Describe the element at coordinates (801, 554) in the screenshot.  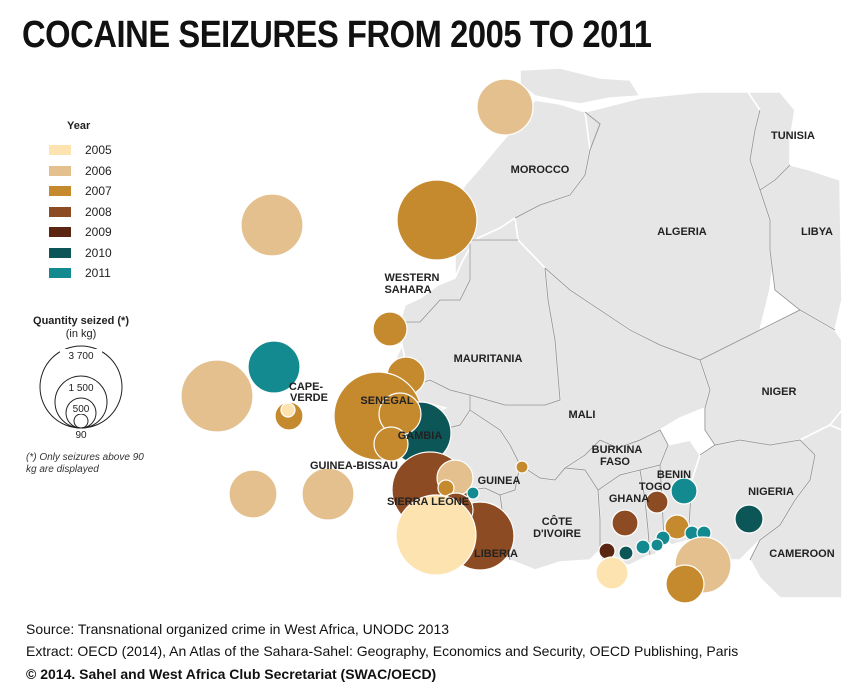
I see `label-cameroon: CAMEROON` at that location.